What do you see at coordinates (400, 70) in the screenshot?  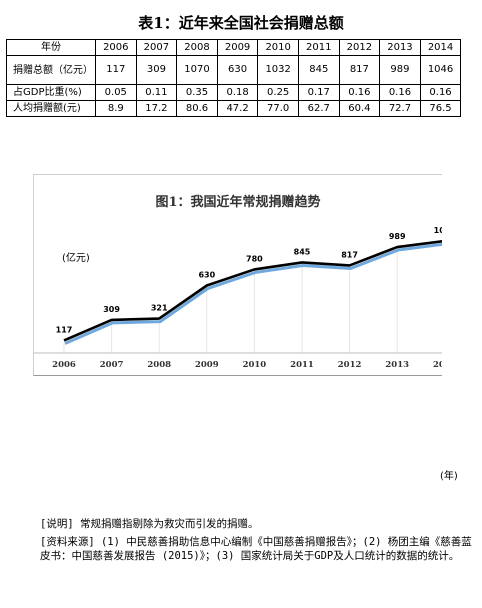 I see `table-cell: 989` at bounding box center [400, 70].